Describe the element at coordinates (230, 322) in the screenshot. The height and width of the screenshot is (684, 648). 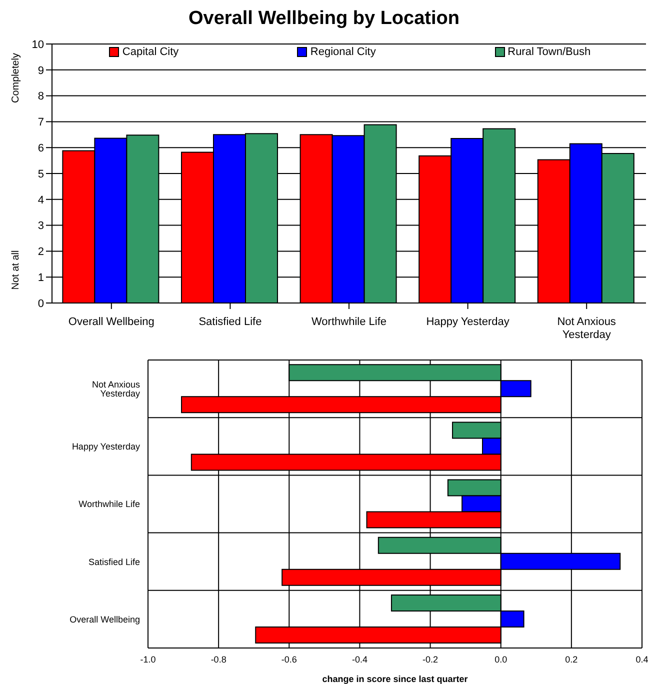
I see `x-tick-label: Satisfied Life` at that location.